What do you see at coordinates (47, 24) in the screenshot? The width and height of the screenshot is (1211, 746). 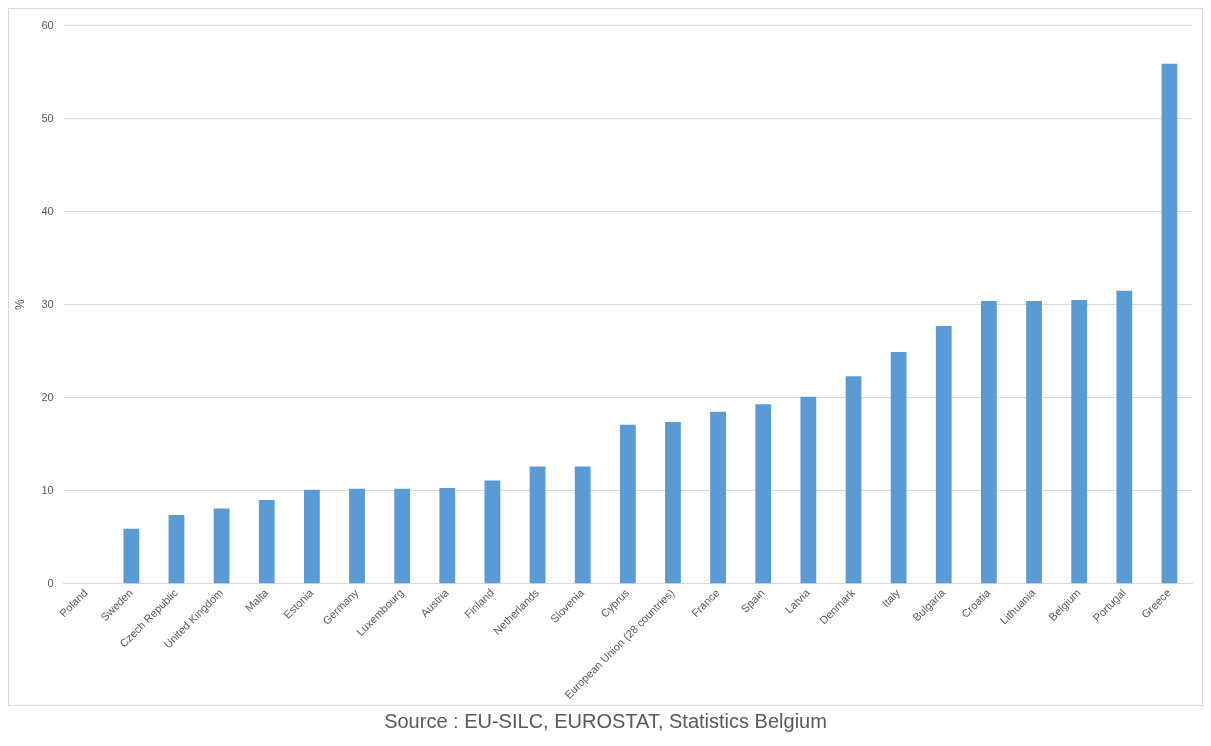 I see `y-tick-label: 60` at bounding box center [47, 24].